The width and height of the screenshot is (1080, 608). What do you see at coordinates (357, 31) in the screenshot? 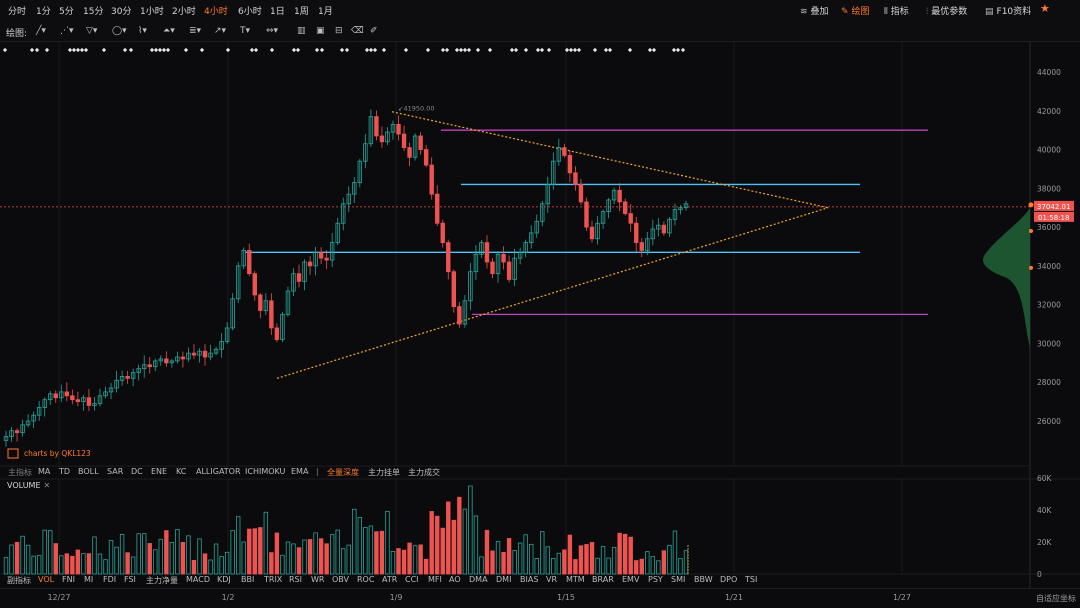
I see `settings-icon: ⌫` at bounding box center [357, 31].